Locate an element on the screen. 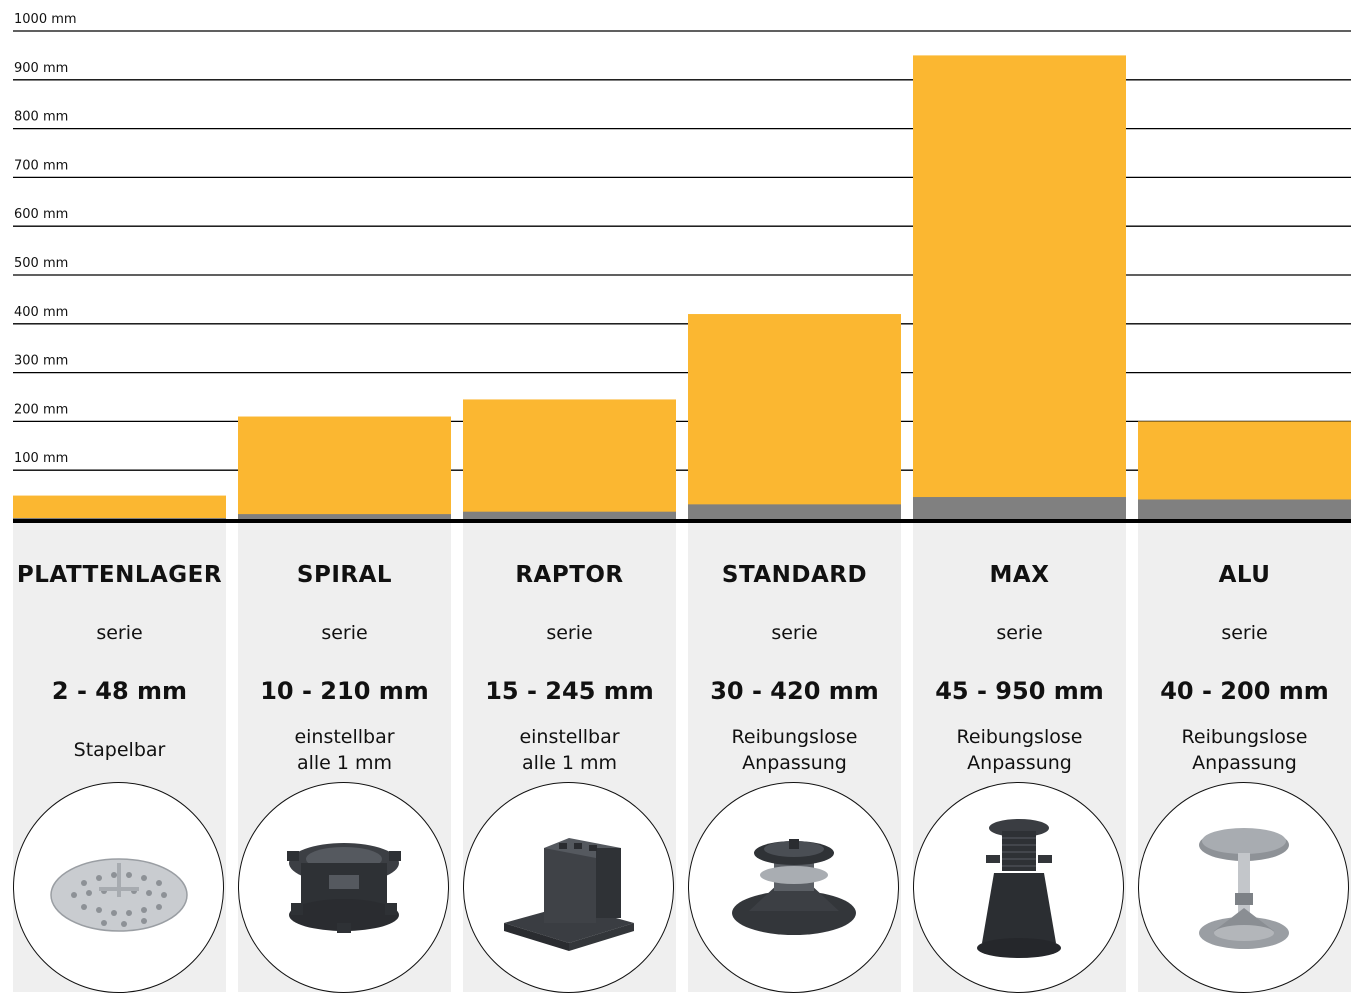 The width and height of the screenshot is (1357, 993). column-range: 10 - 210 mm is located at coordinates (344, 691).